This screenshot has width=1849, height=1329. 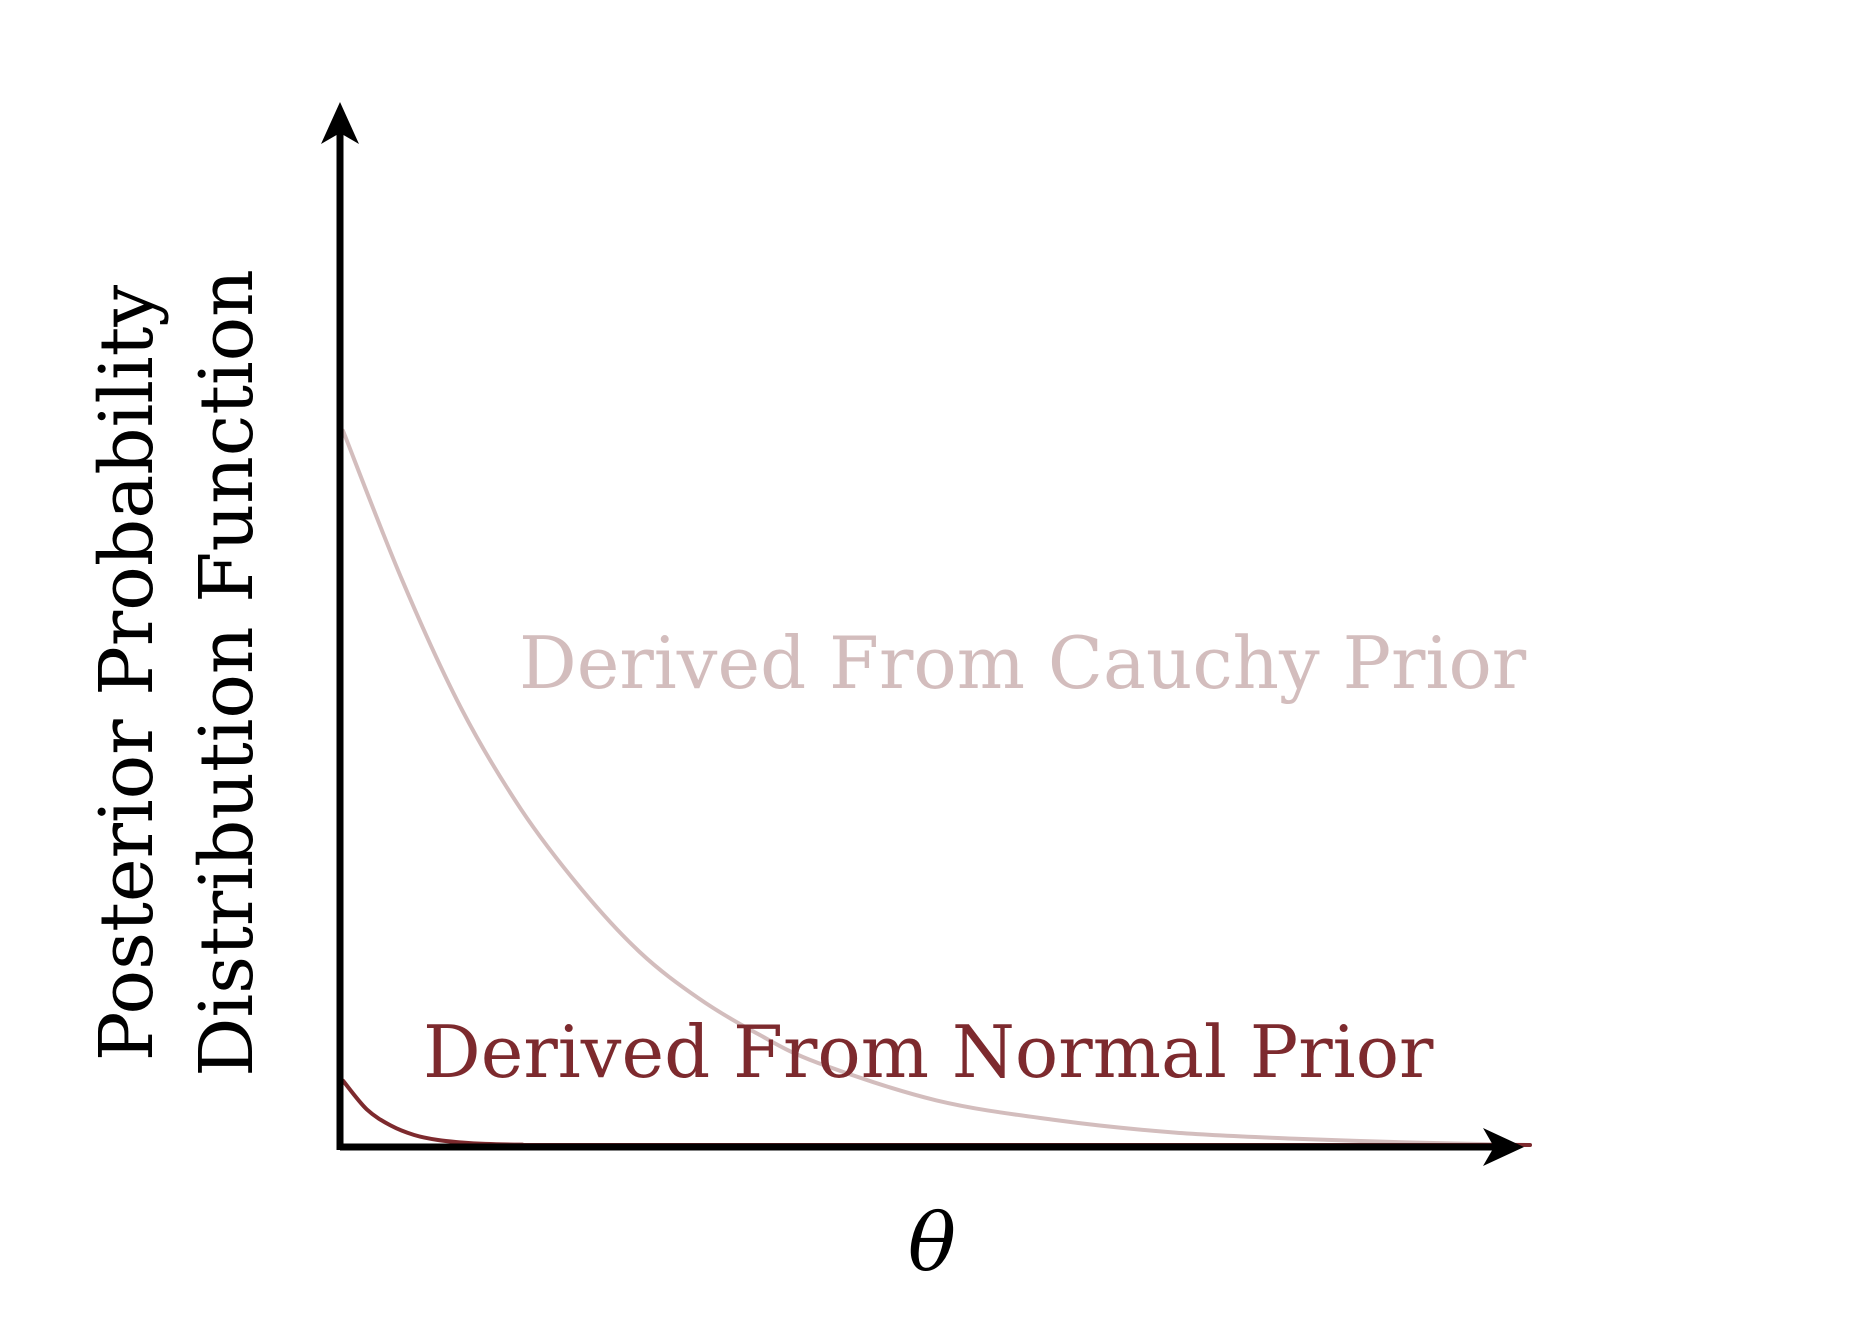 I want to click on y-axis-arrowhead, so click(x=340, y=123).